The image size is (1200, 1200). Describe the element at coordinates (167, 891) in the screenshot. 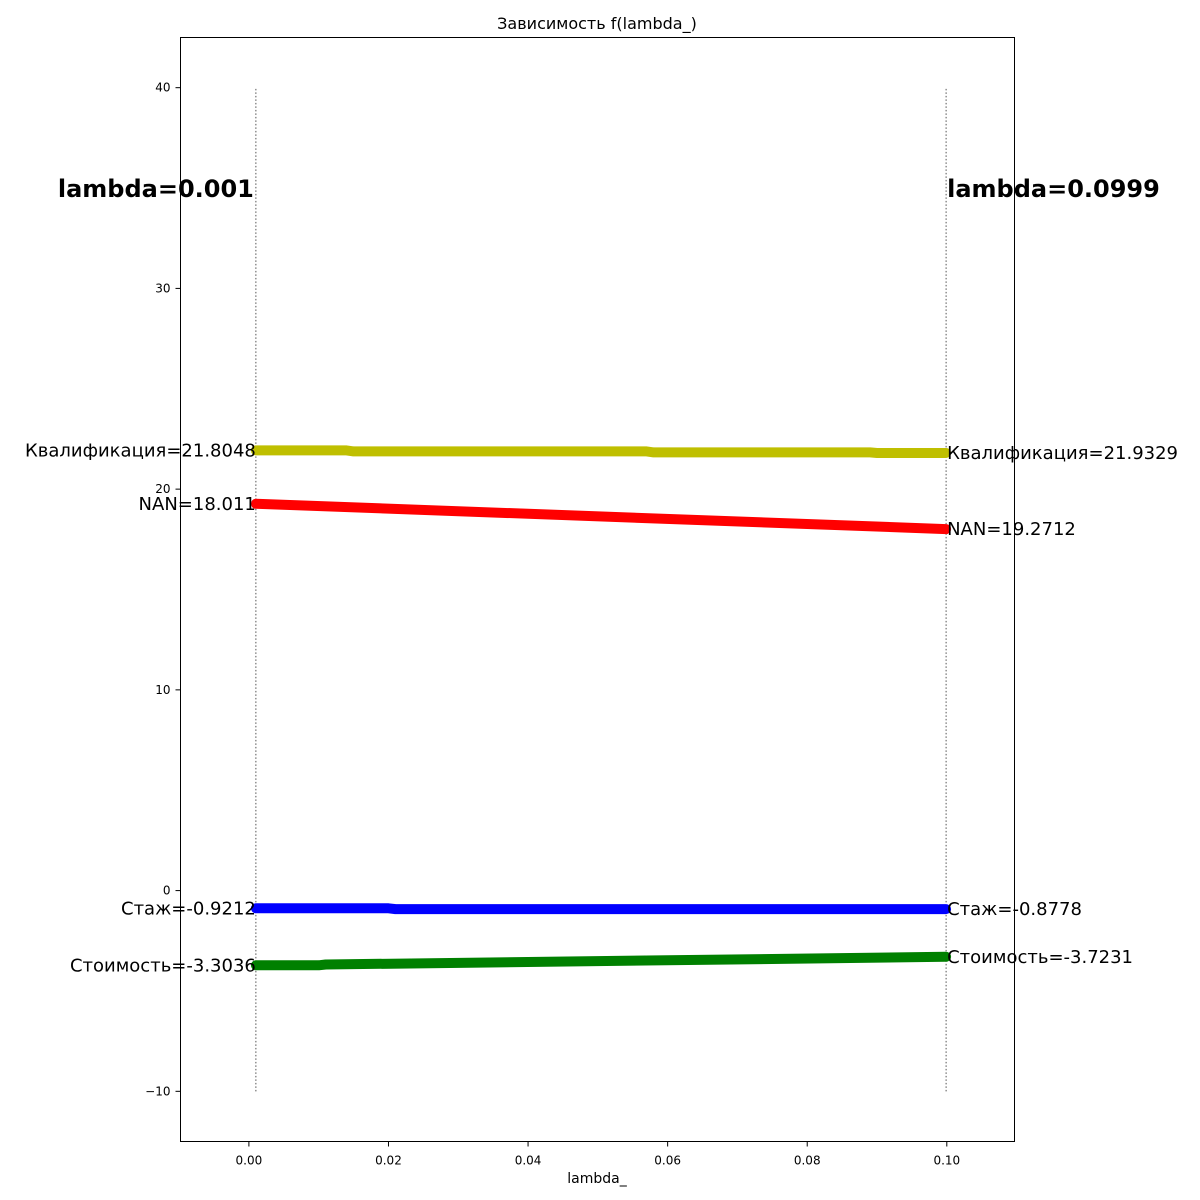

I see `y-tick-label: 0` at that location.